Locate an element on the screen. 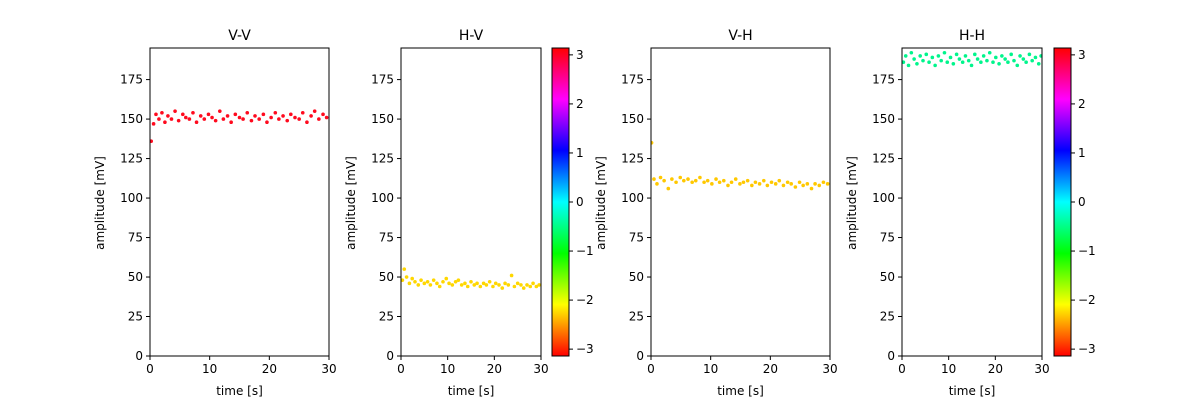 The image size is (1200, 400). panel-title: V-V is located at coordinates (239, 36).